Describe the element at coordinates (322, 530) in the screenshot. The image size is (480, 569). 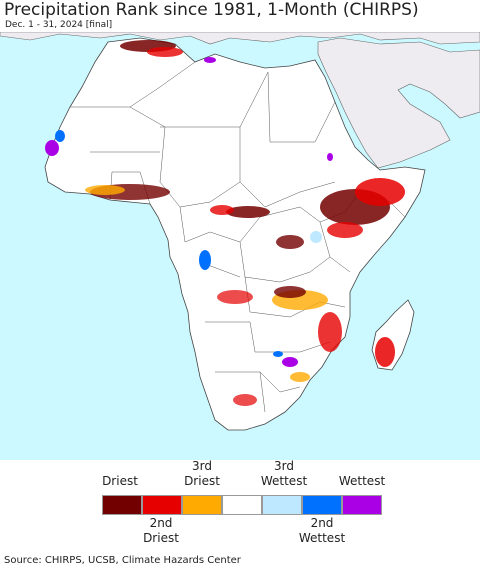
I see `legend-label-2nd-wettest: 2nd Wettest` at that location.